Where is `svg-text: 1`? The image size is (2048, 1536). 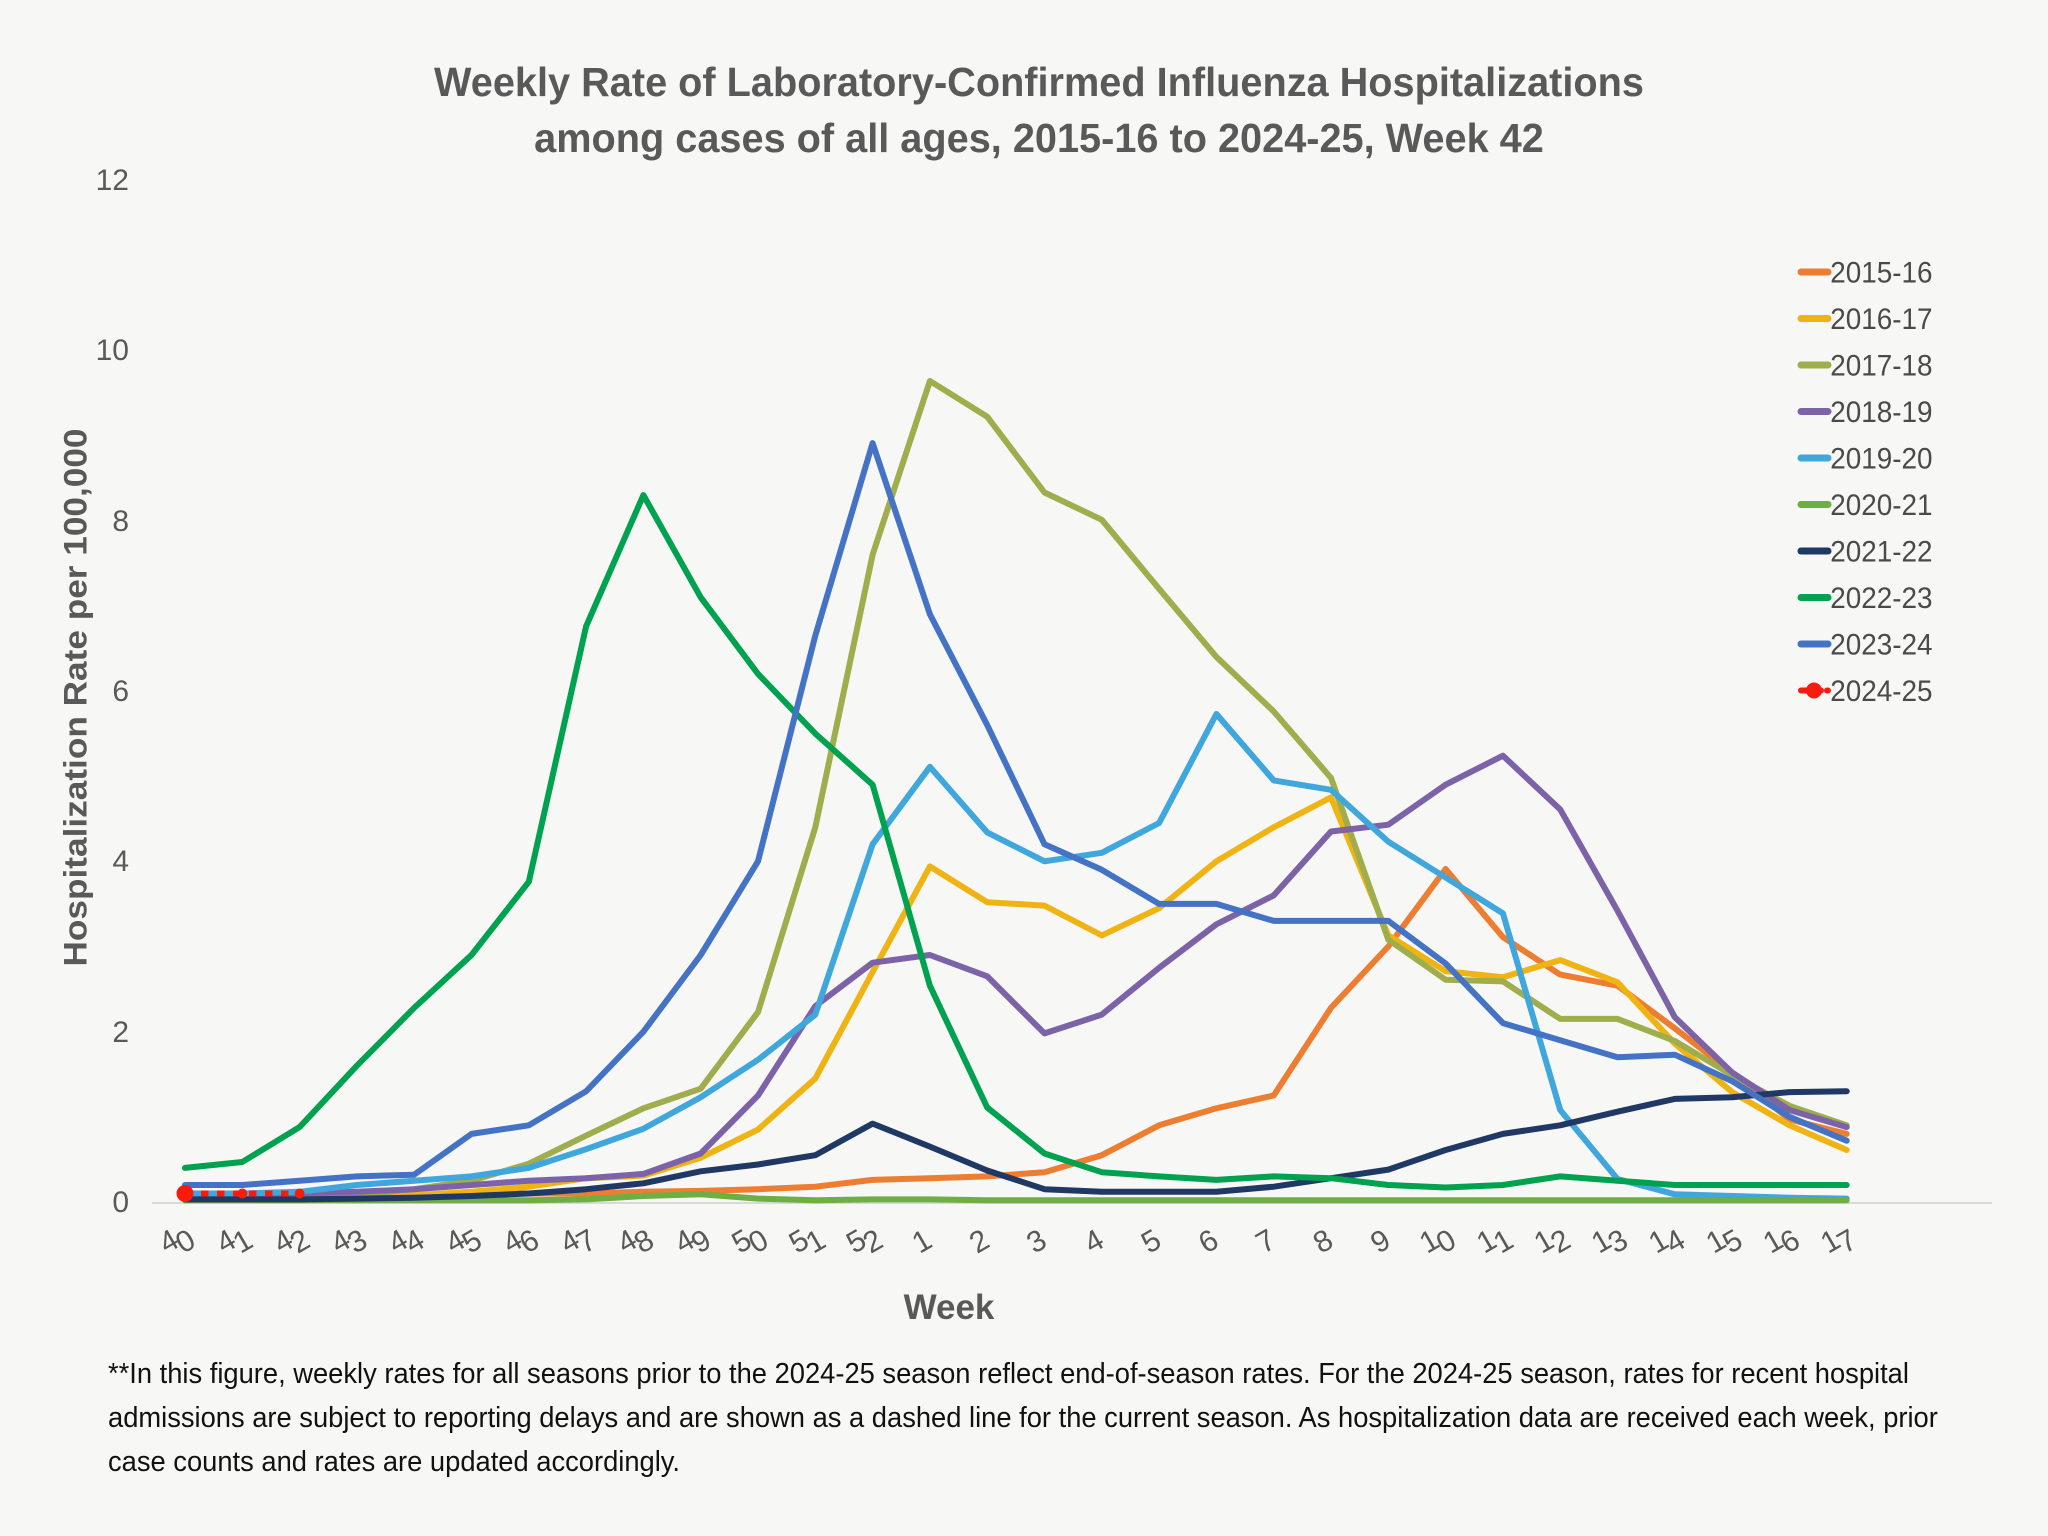
svg-text: 1 is located at coordinates (922, 1241).